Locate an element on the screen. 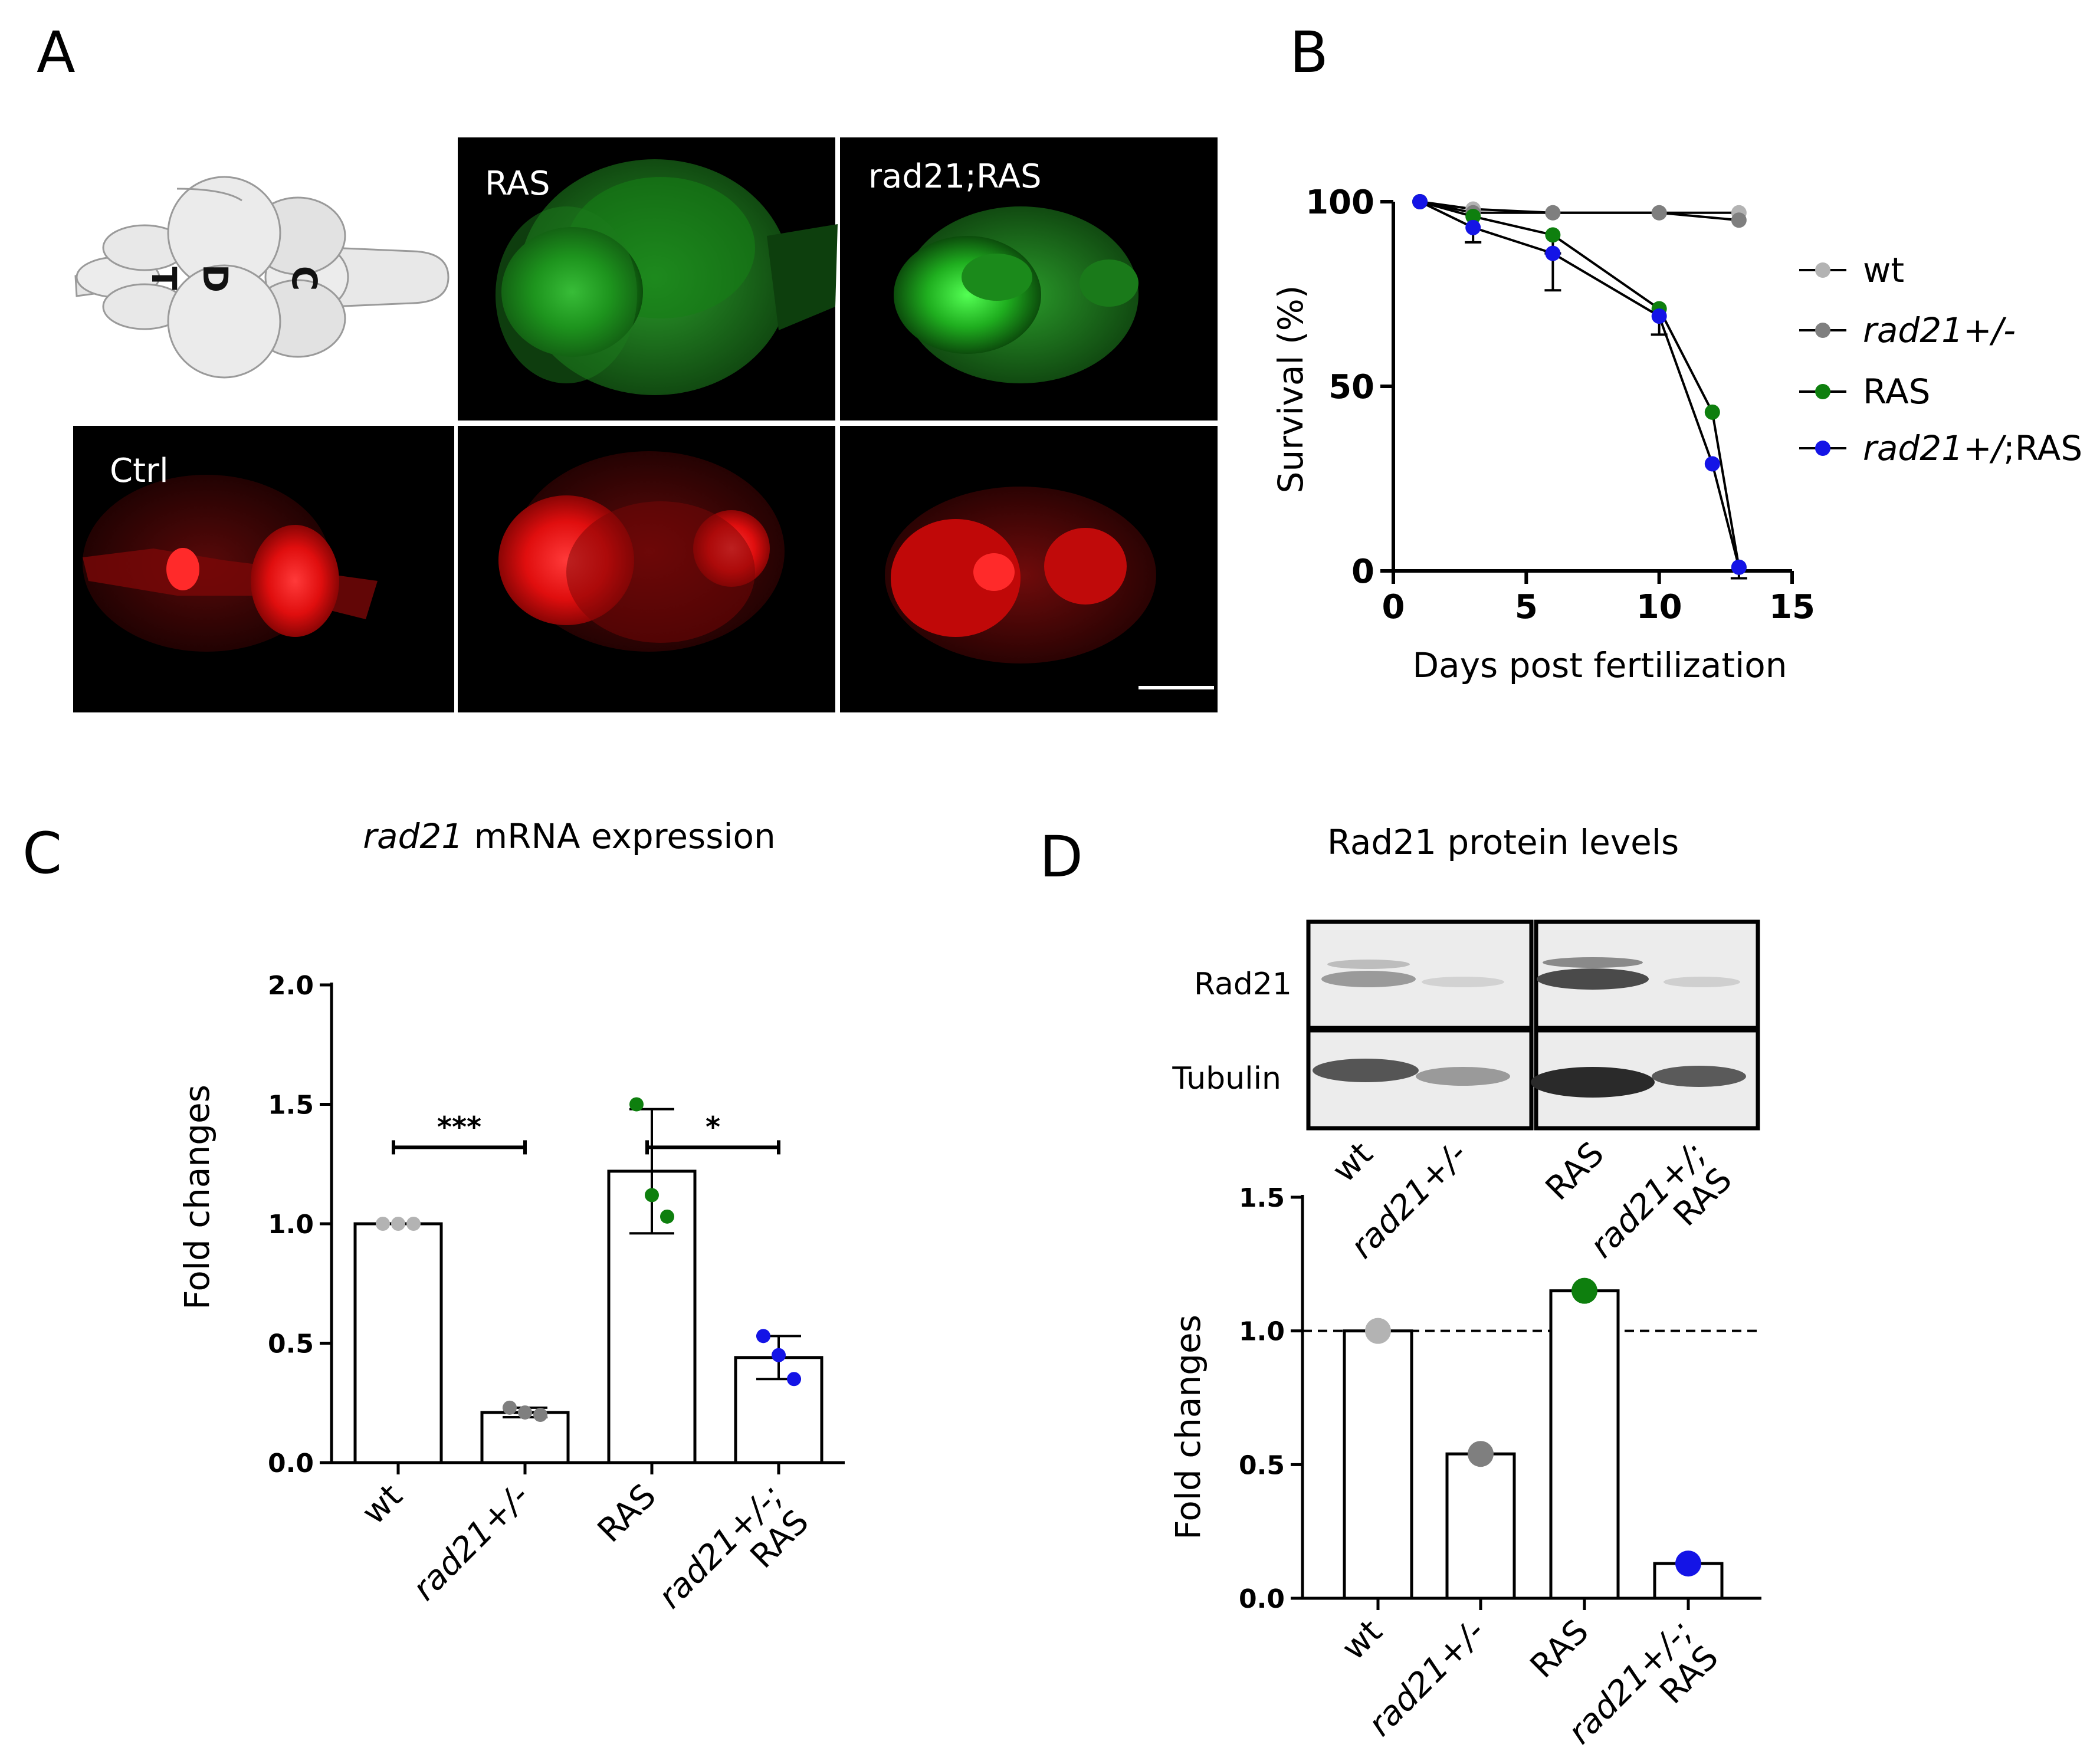 The image size is (2090, 1764). micrograph-ctrl-red: Ctrl is located at coordinates (263, 569).